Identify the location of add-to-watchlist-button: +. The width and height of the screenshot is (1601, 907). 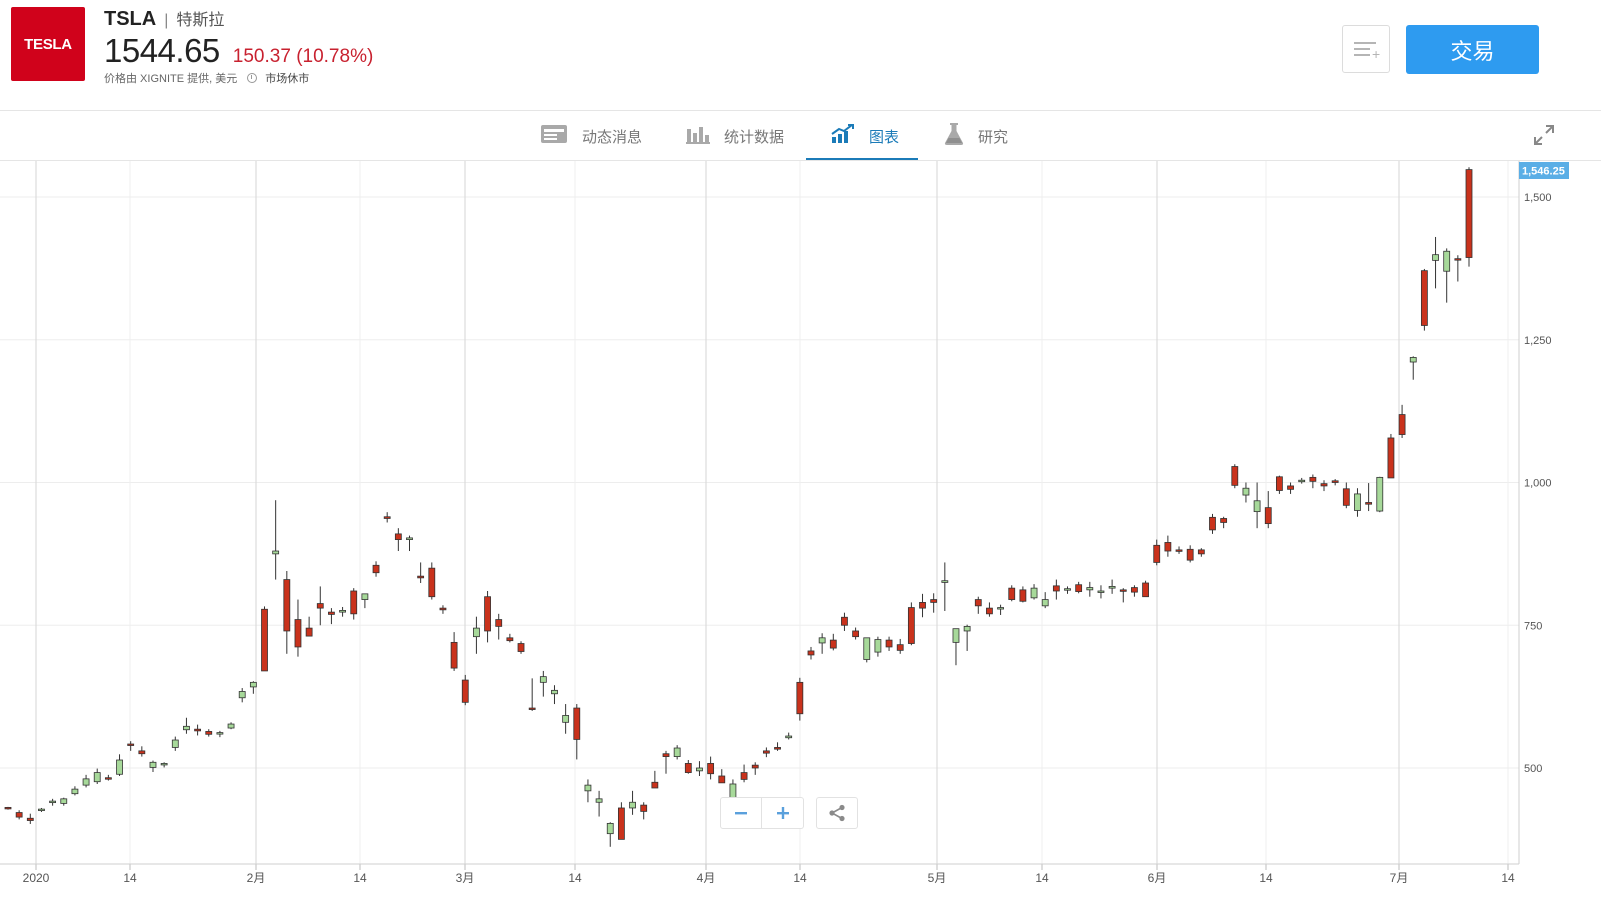
(1366, 49).